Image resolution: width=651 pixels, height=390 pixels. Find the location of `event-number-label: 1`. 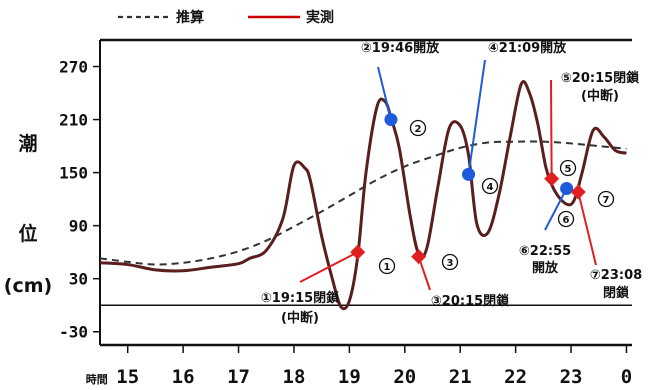

event-number-label: 1 is located at coordinates (387, 267).